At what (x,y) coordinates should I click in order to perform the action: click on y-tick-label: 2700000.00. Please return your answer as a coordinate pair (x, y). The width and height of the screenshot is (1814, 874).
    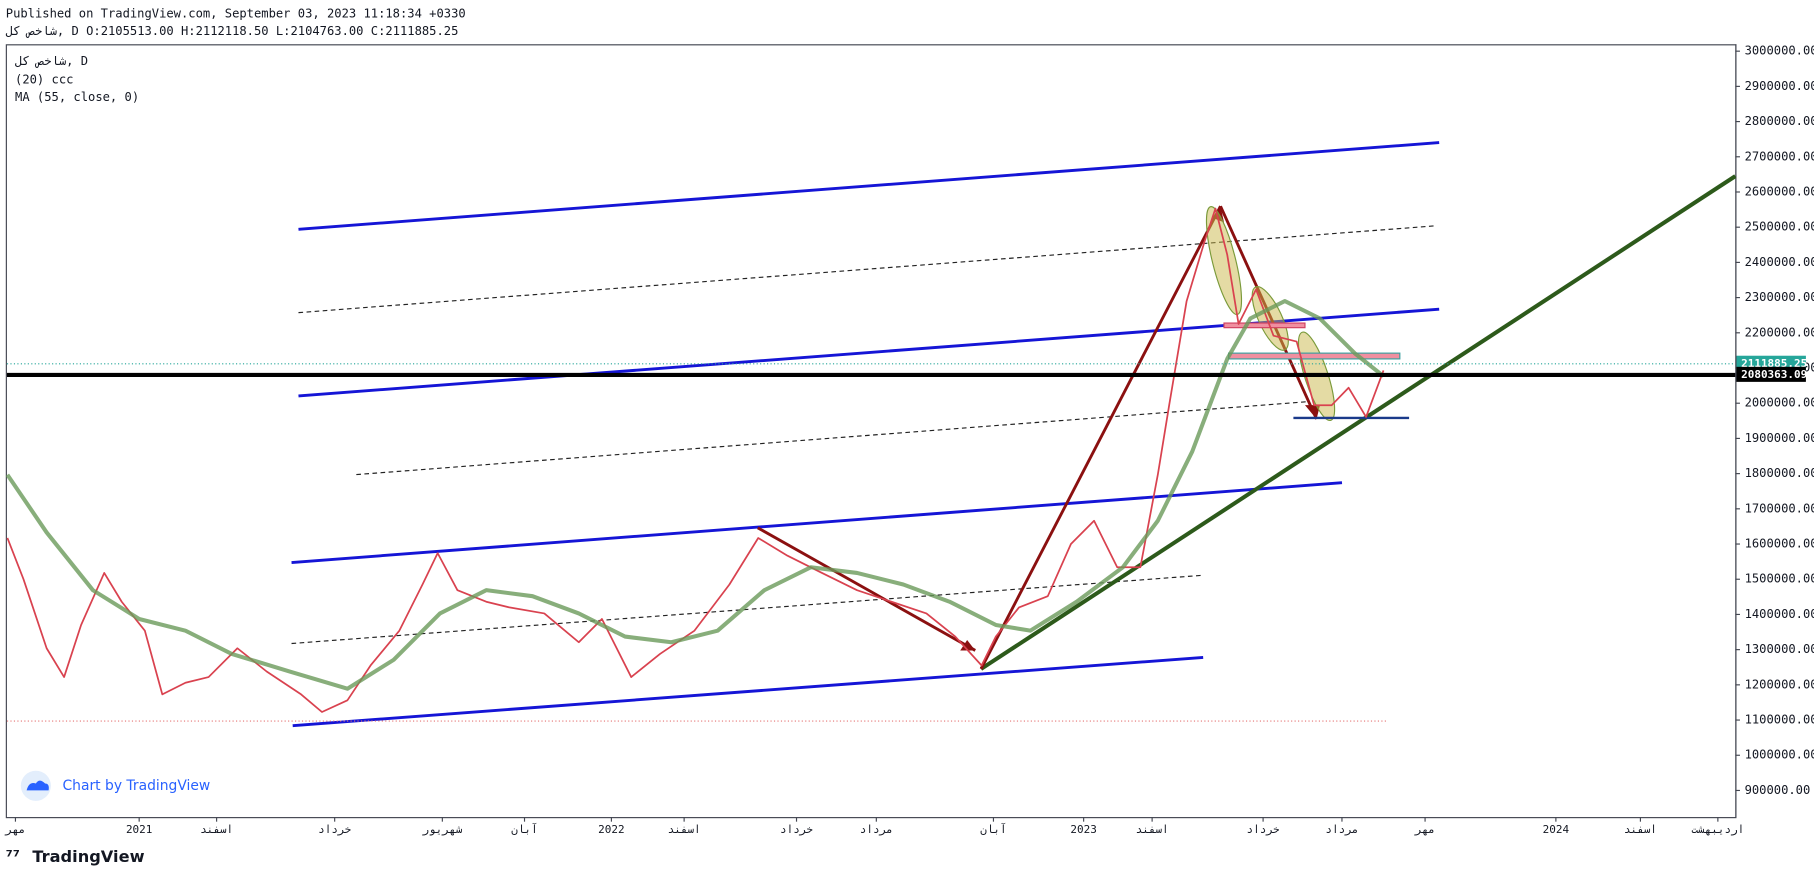
    Looking at the image, I should click on (1779, 156).